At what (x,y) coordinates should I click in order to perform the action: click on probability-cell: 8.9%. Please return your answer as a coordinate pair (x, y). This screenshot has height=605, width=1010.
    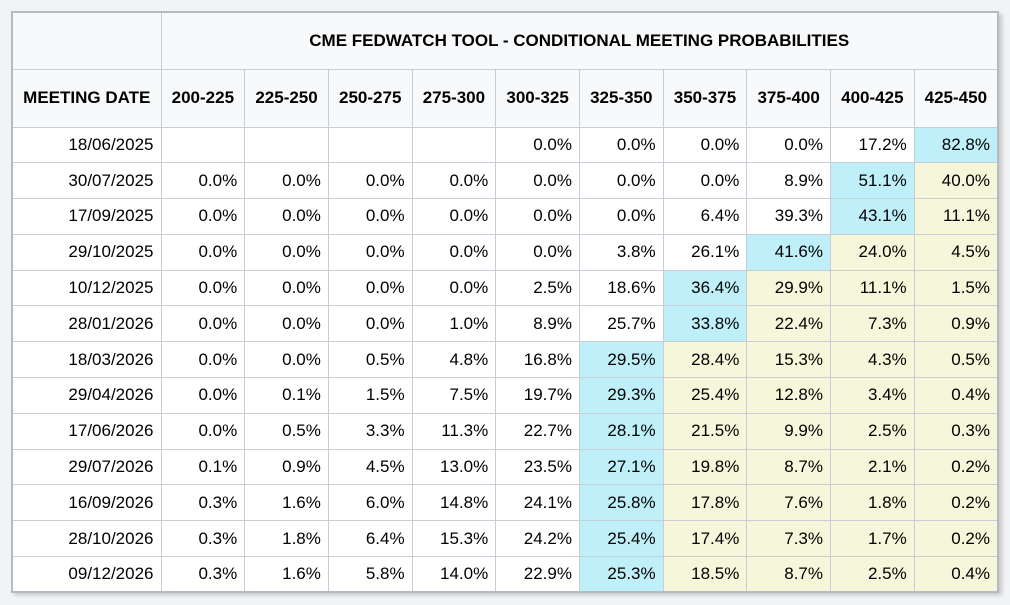
    Looking at the image, I should click on (537, 324).